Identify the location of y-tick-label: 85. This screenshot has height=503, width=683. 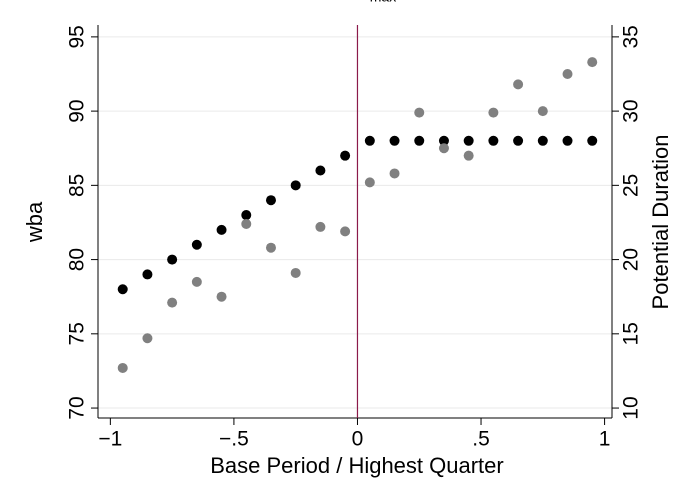
(77, 185).